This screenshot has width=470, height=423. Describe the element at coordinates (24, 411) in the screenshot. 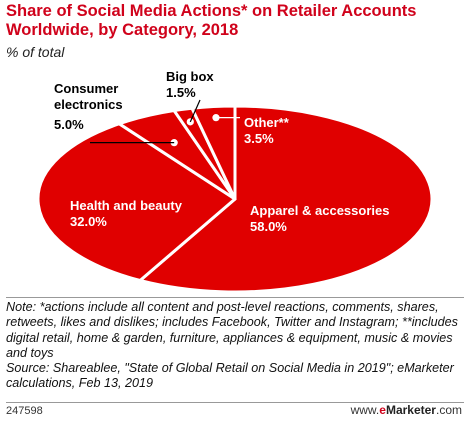

I see `chart-id: 247598` at that location.